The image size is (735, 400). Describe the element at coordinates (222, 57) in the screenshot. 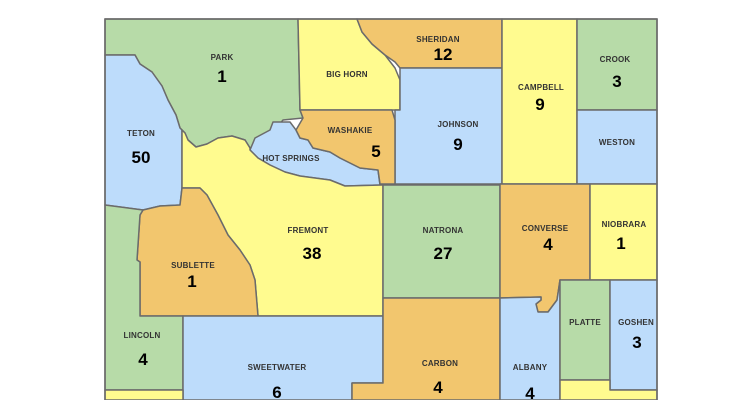

I see `county-name-park: PARK` at that location.